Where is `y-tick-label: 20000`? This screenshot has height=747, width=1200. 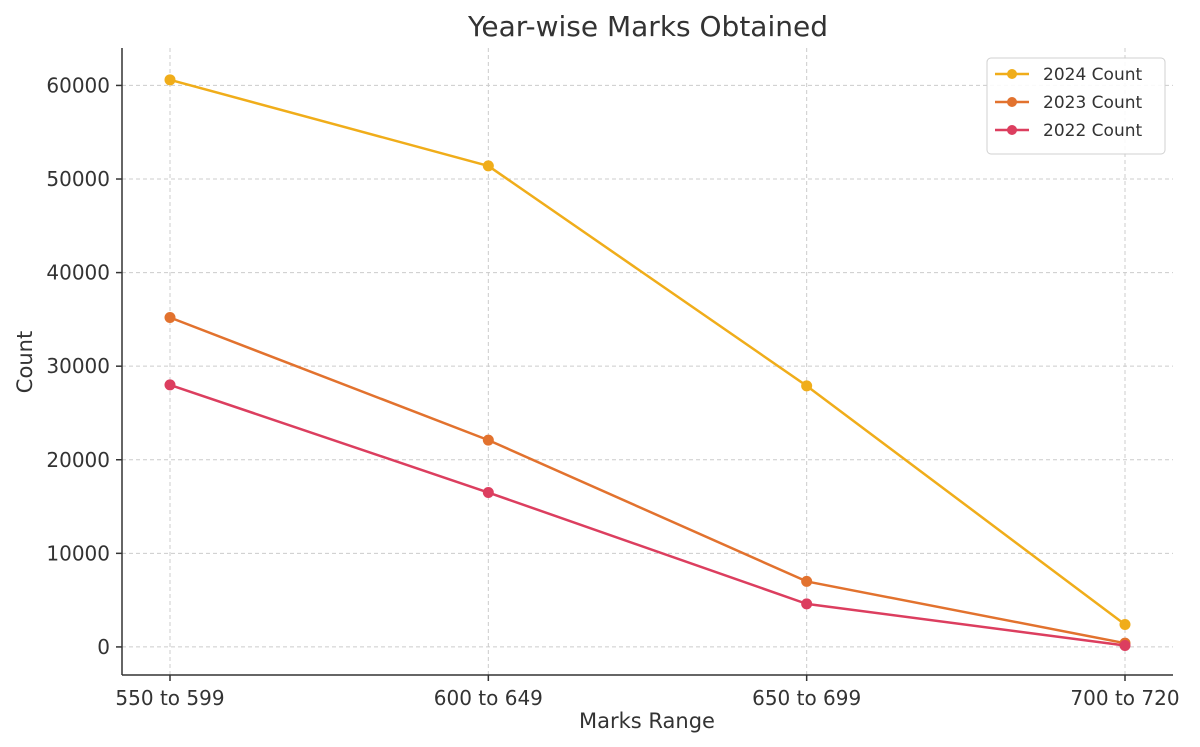
y-tick-label: 20000 is located at coordinates (78, 460).